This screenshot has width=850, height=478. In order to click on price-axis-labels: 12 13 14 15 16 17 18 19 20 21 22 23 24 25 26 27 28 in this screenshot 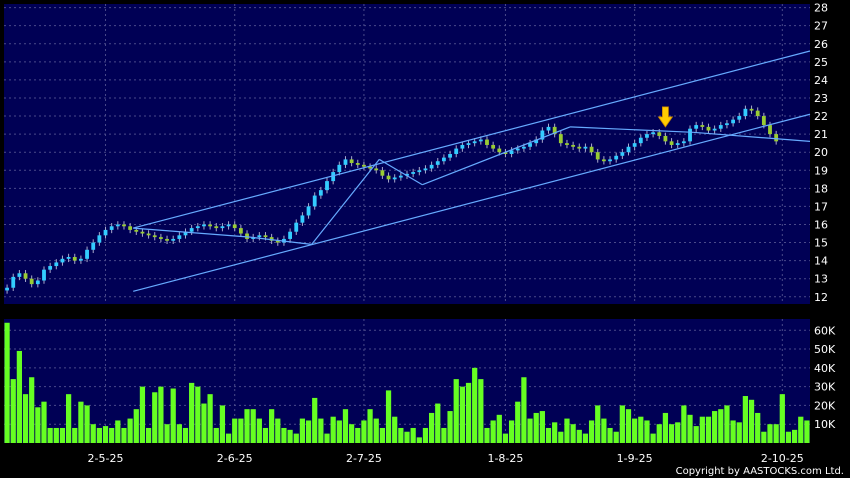, I will do `click(821, 153)`.